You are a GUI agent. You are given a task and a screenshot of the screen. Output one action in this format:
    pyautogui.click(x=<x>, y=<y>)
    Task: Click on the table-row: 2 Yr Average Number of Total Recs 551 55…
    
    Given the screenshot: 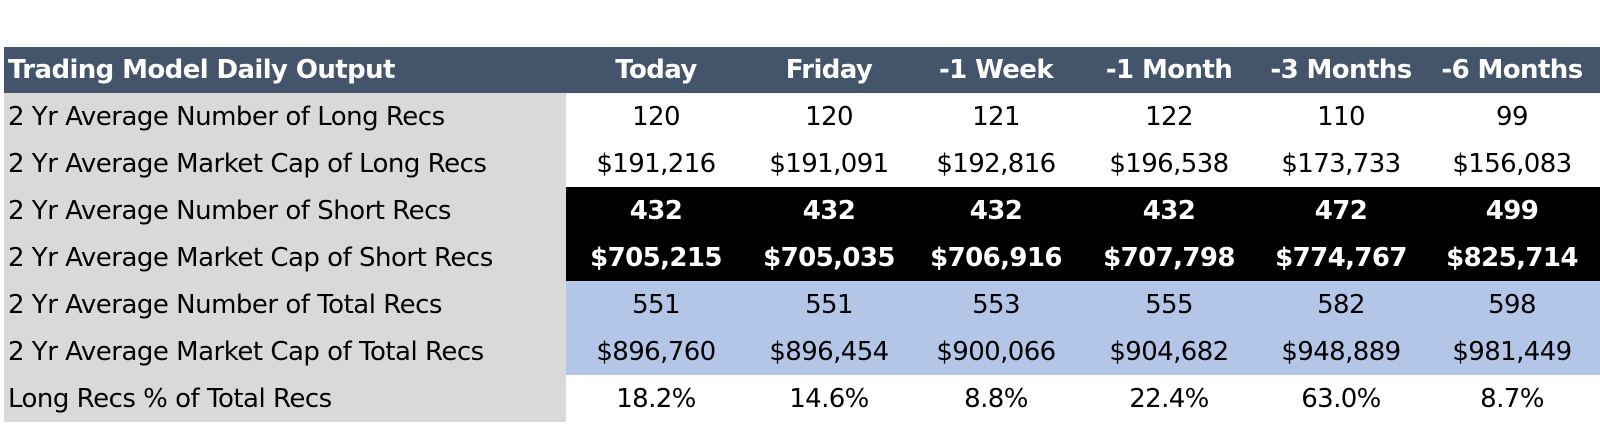 What is the action you would take?
    pyautogui.click(x=802, y=304)
    